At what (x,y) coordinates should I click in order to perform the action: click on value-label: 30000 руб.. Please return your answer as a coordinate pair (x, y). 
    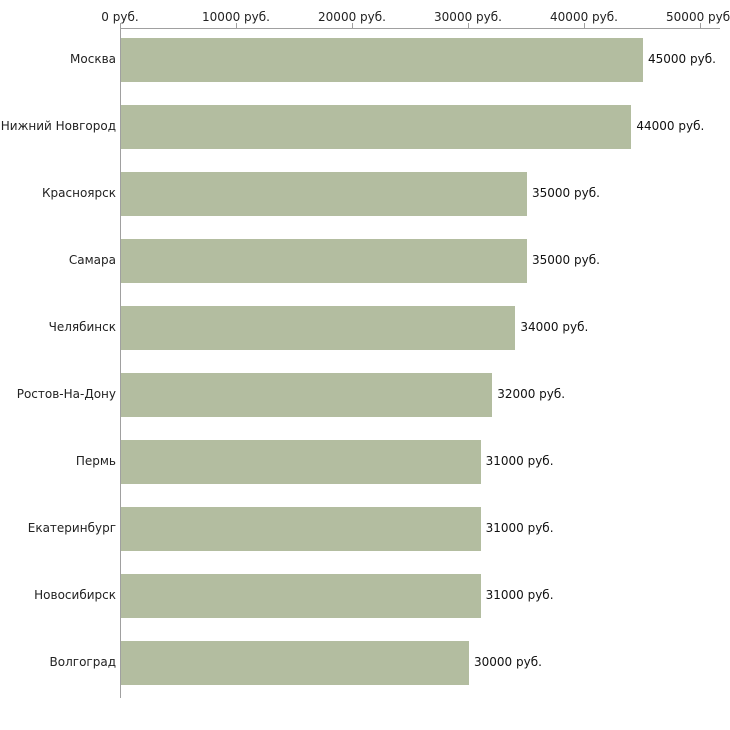
    Looking at the image, I should click on (508, 662).